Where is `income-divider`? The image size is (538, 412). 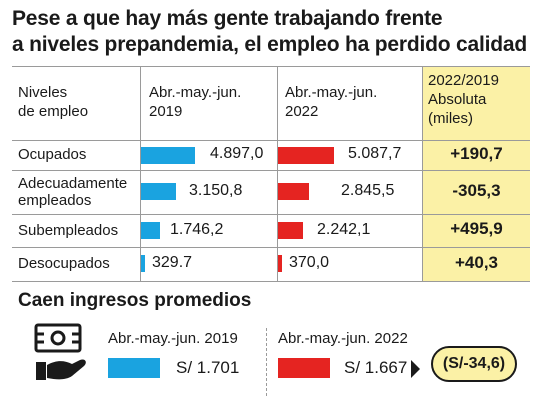
income-divider is located at coordinates (266, 362).